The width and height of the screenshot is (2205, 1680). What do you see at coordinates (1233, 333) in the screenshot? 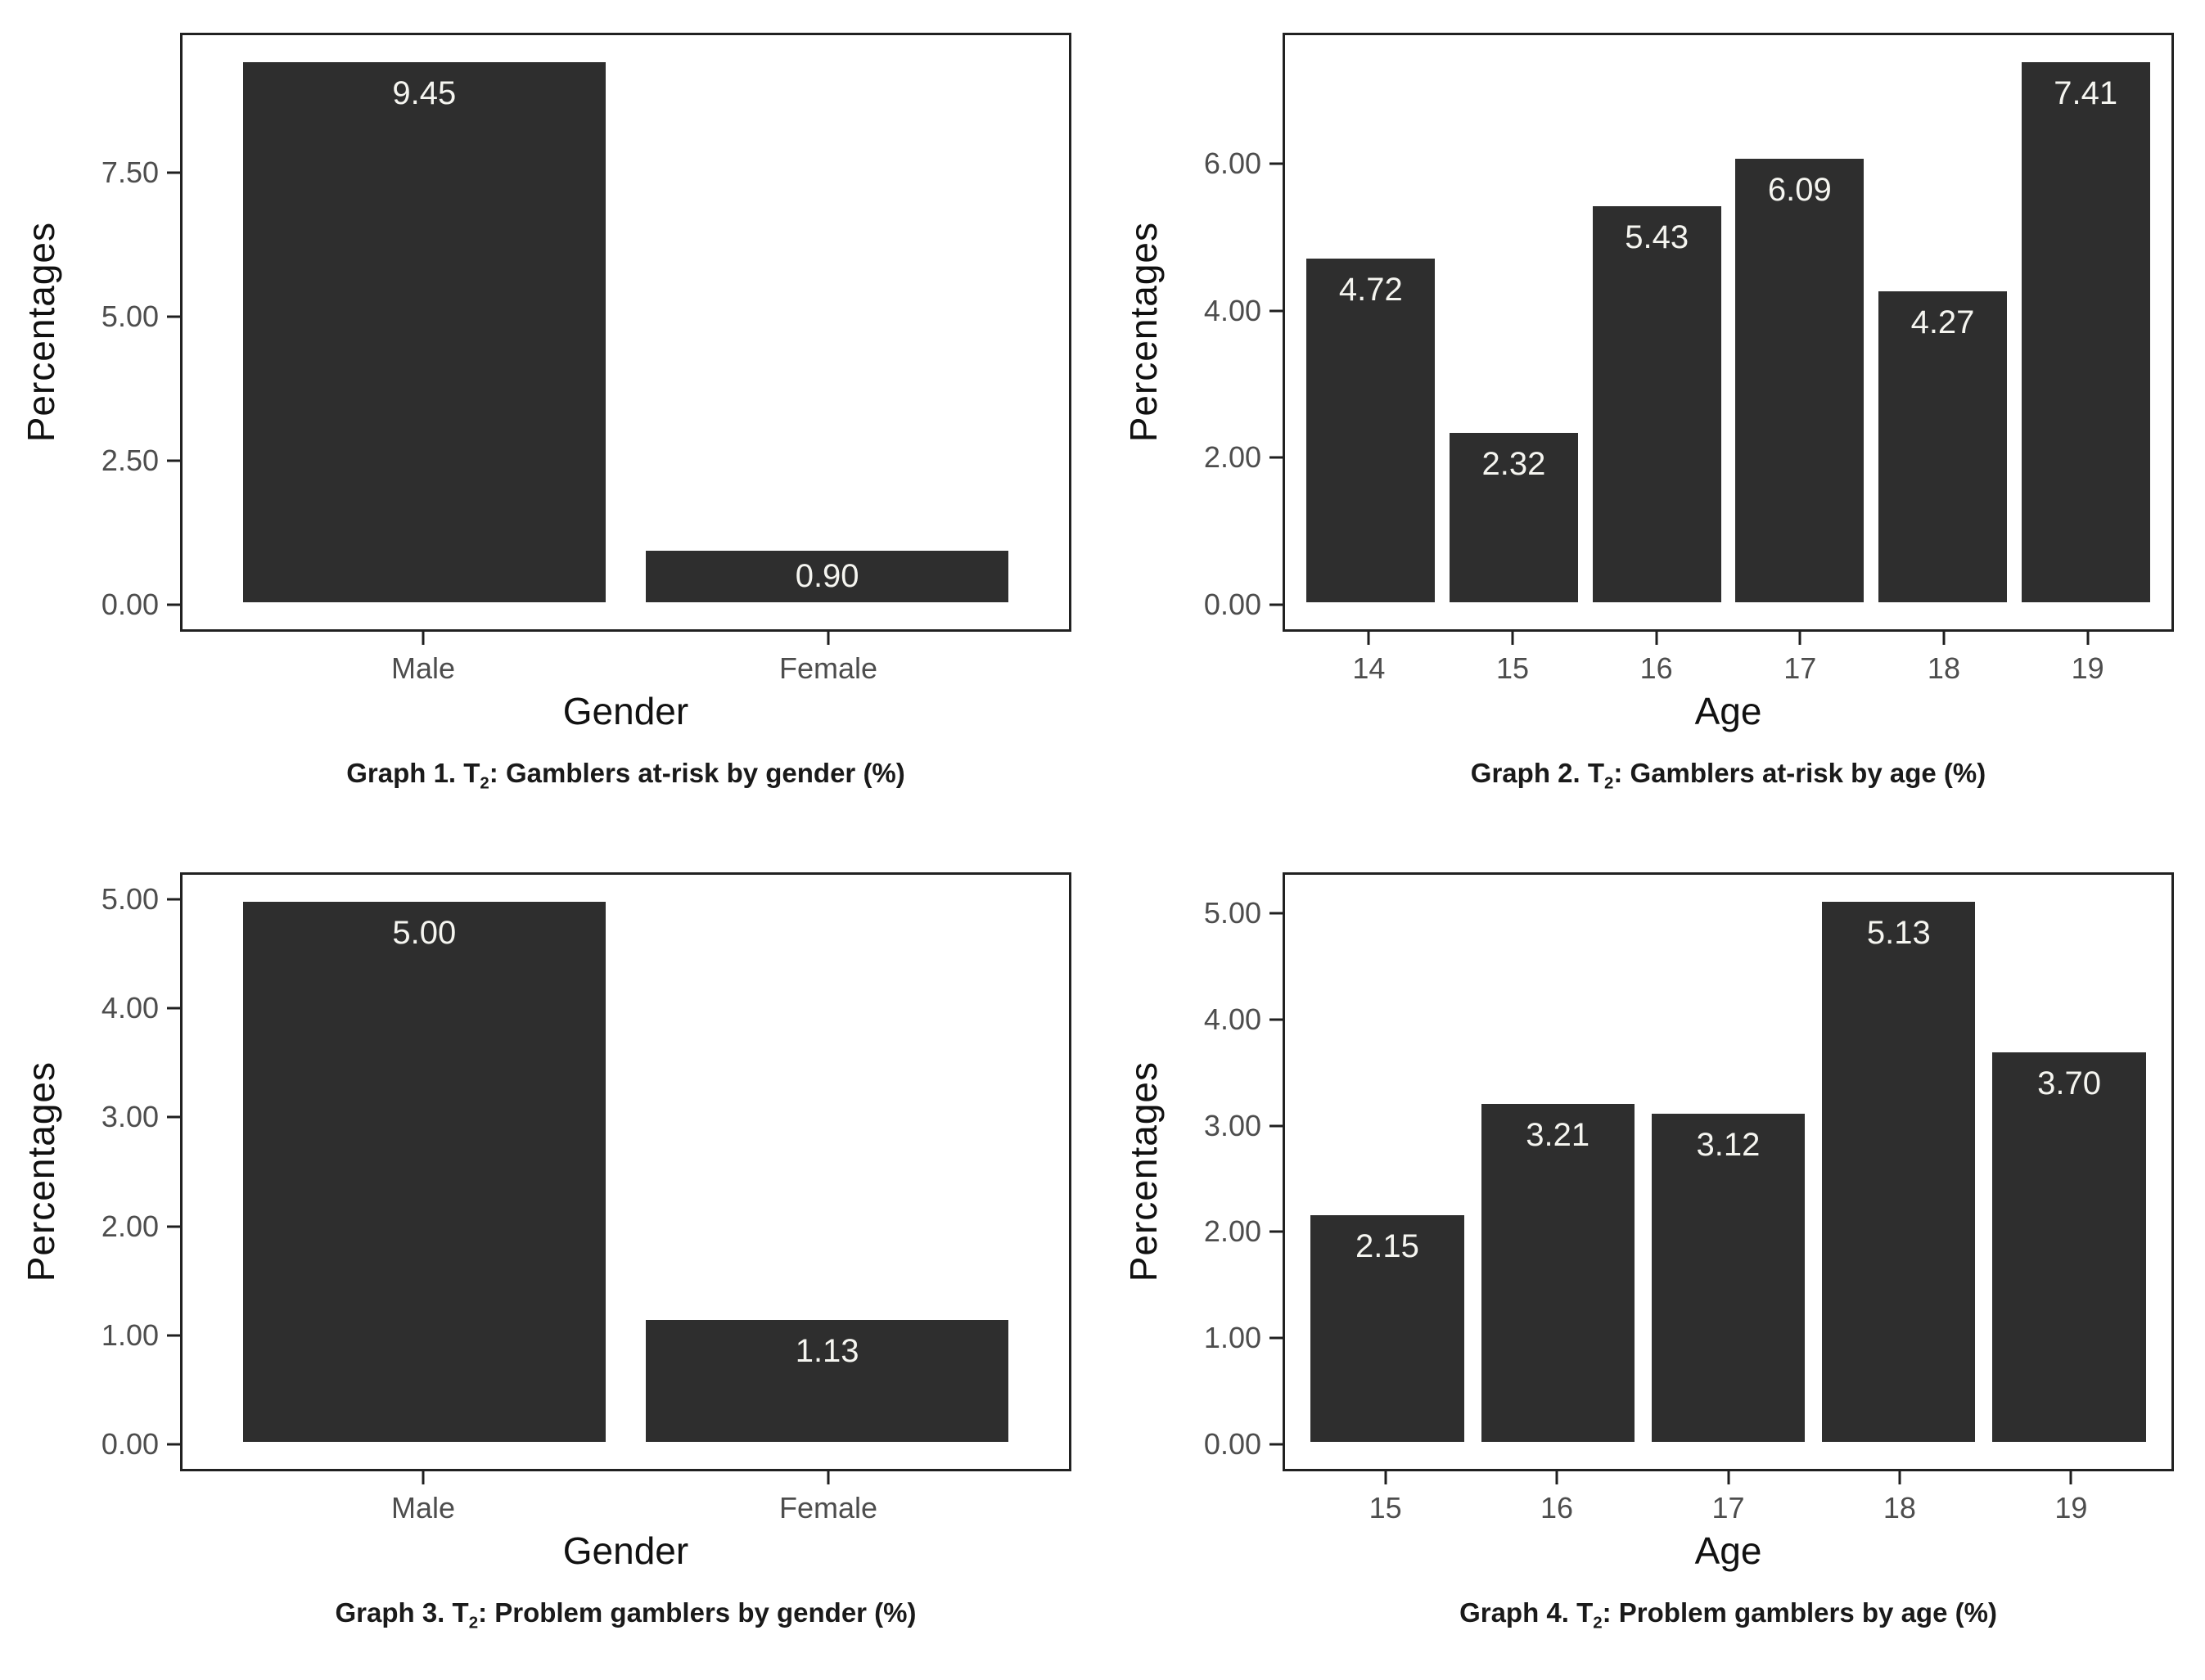
I see `y-axis: 0.00 2.00 4.00 6.00` at bounding box center [1233, 333].